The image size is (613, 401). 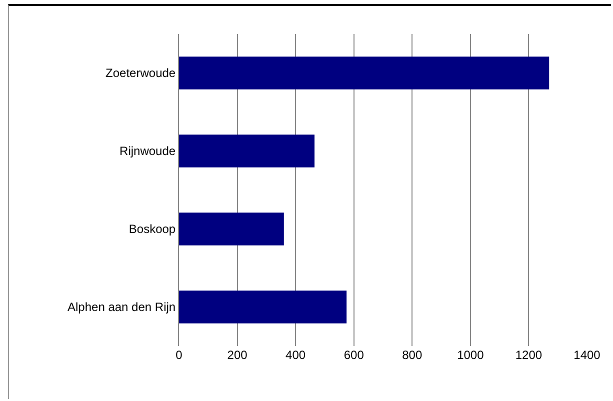 I want to click on x-tick-label: 600, so click(x=354, y=355).